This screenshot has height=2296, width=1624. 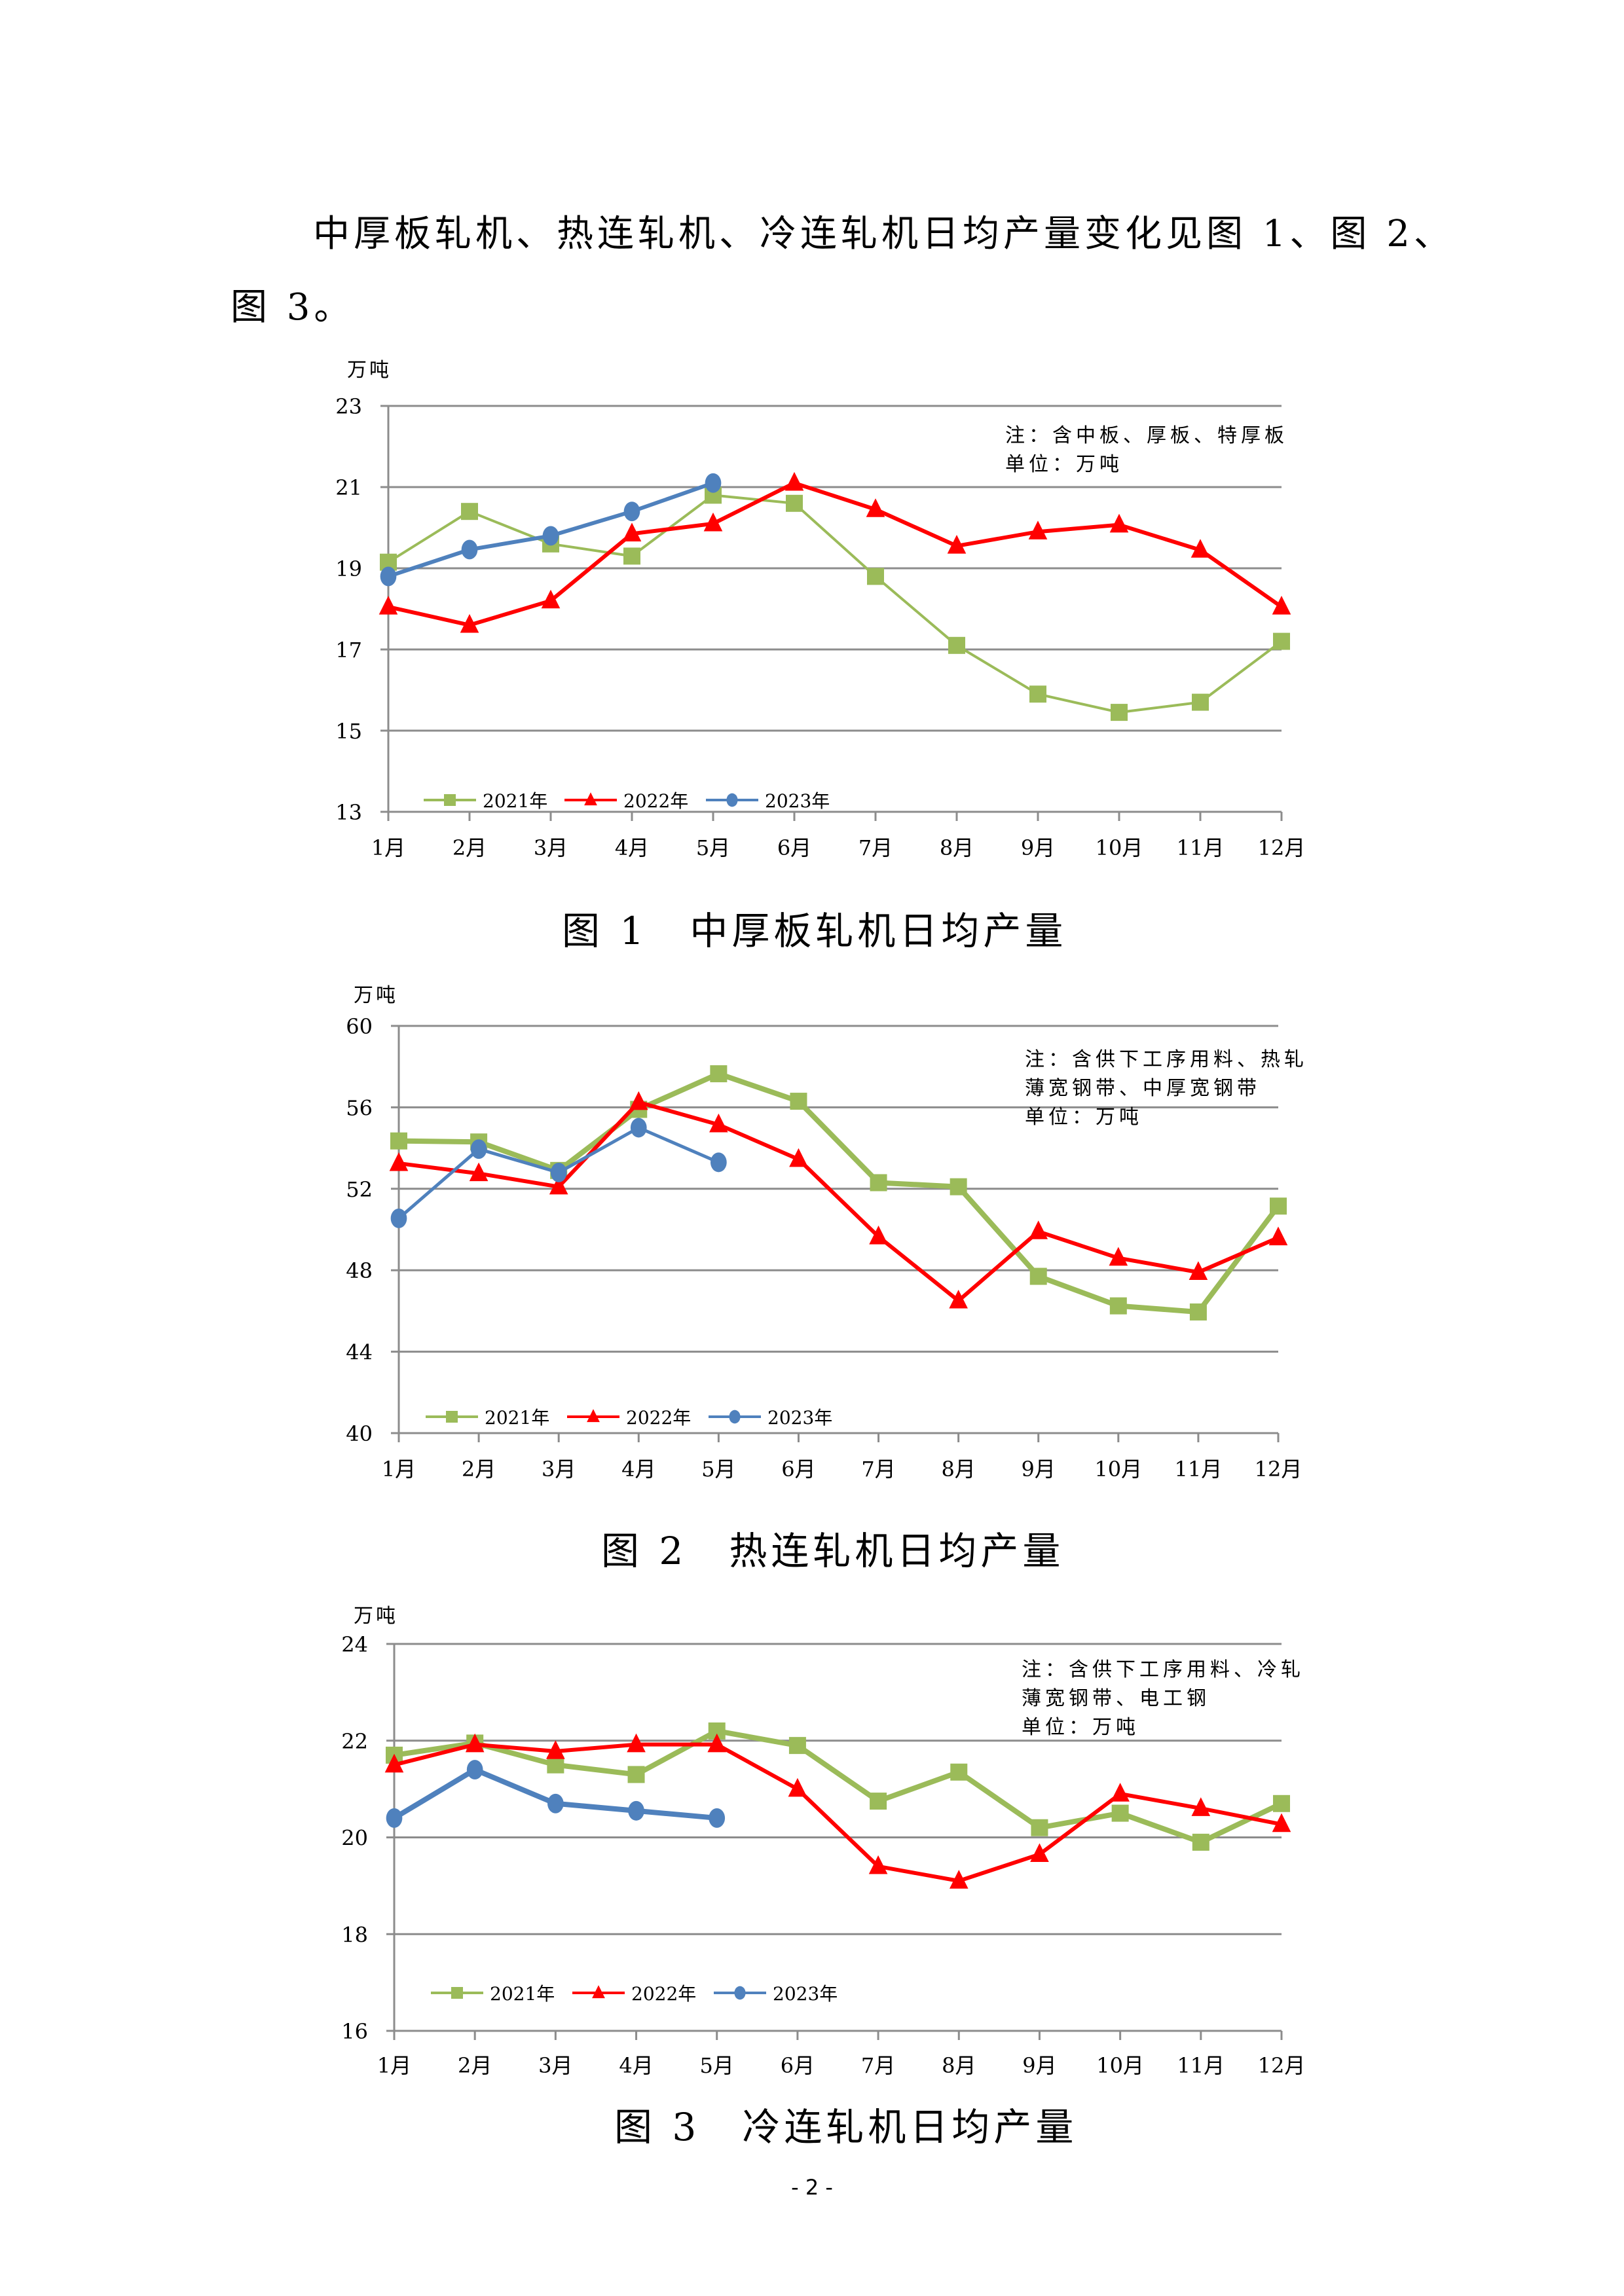 What do you see at coordinates (515, 801) in the screenshot?
I see `legend-label-2021: 2021年` at bounding box center [515, 801].